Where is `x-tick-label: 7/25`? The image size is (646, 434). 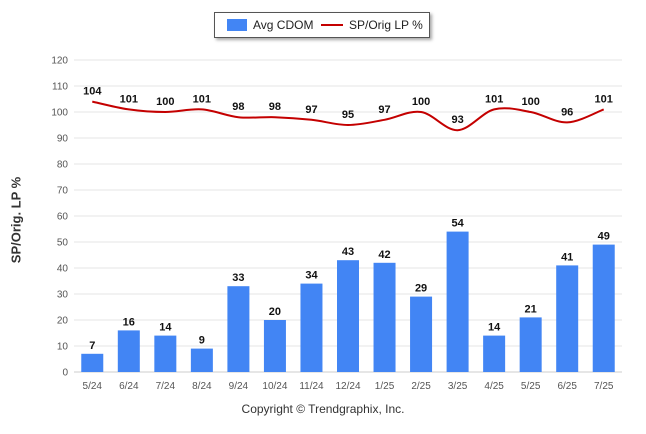
x-tick-label: 7/25 is located at coordinates (604, 386).